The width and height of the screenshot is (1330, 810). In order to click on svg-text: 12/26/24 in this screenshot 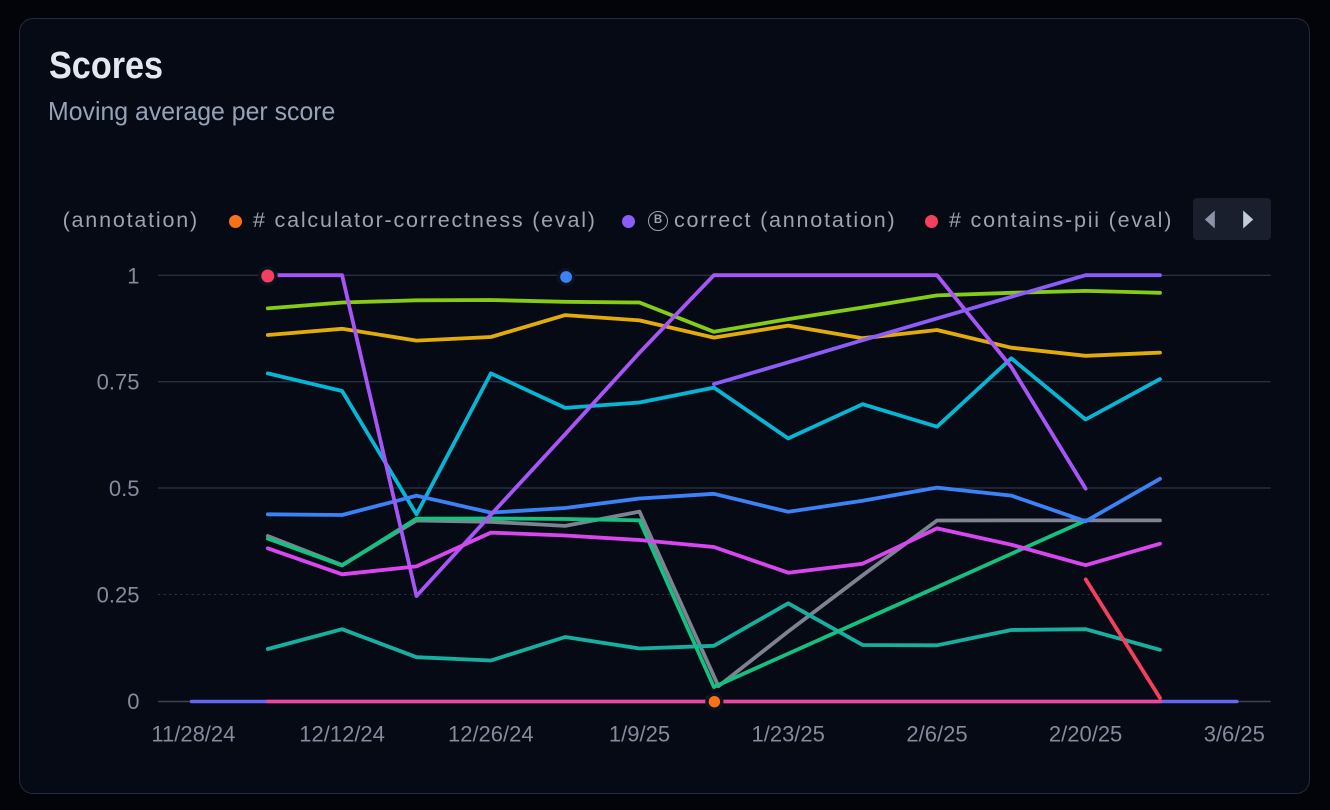, I will do `click(491, 734)`.